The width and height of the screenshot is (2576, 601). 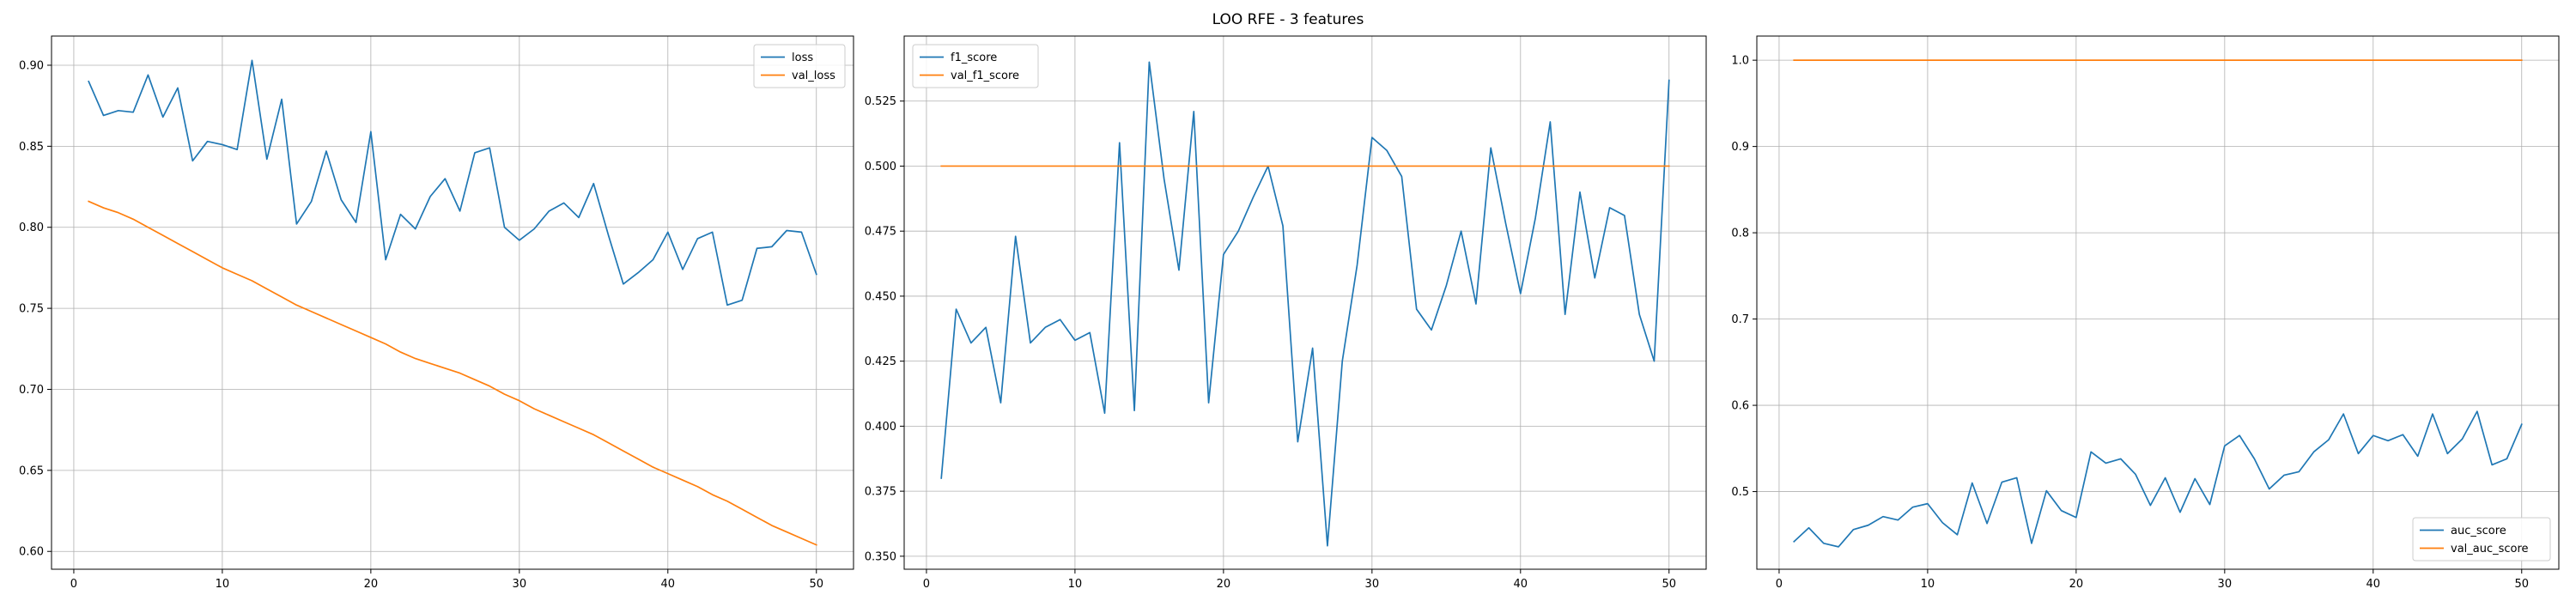 I want to click on y-tick-label: 0.350, so click(x=881, y=556).